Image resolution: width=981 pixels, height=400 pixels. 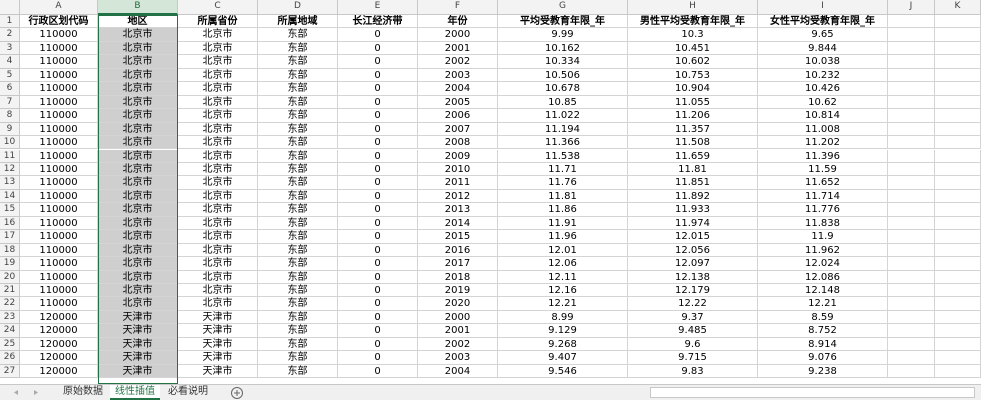 I want to click on select-all-corner, so click(x=10, y=7).